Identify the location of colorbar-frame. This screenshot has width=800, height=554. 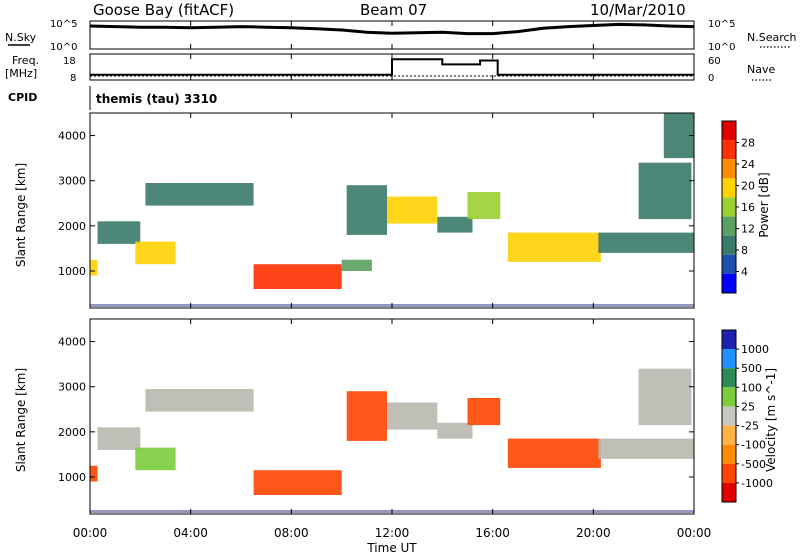
(729, 416).